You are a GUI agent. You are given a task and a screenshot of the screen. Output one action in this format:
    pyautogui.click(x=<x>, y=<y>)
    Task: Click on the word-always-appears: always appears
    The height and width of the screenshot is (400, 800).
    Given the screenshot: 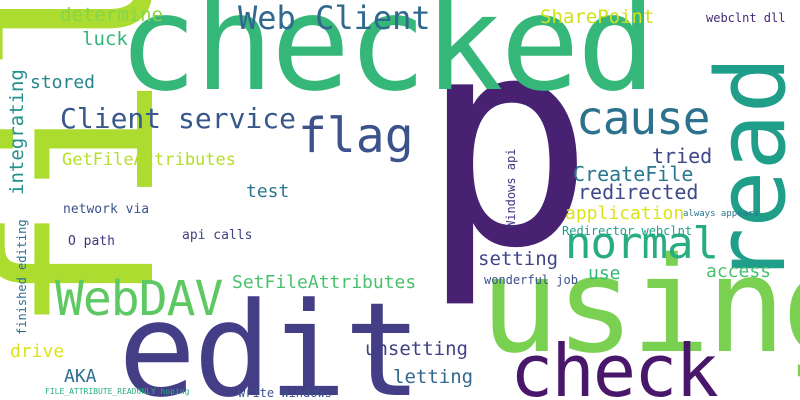 What is the action you would take?
    pyautogui.click(x=721, y=214)
    